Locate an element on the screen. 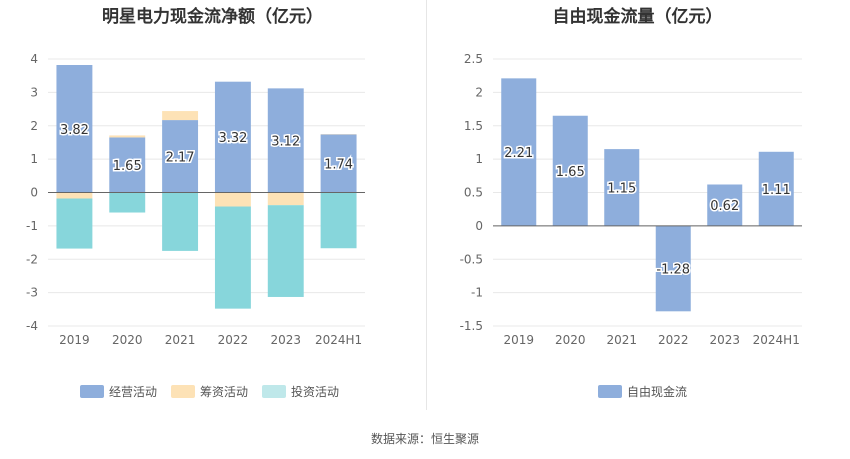 The height and width of the screenshot is (459, 850). chart-title-right: 自由现金流量（亿元） is located at coordinates (637, 17).